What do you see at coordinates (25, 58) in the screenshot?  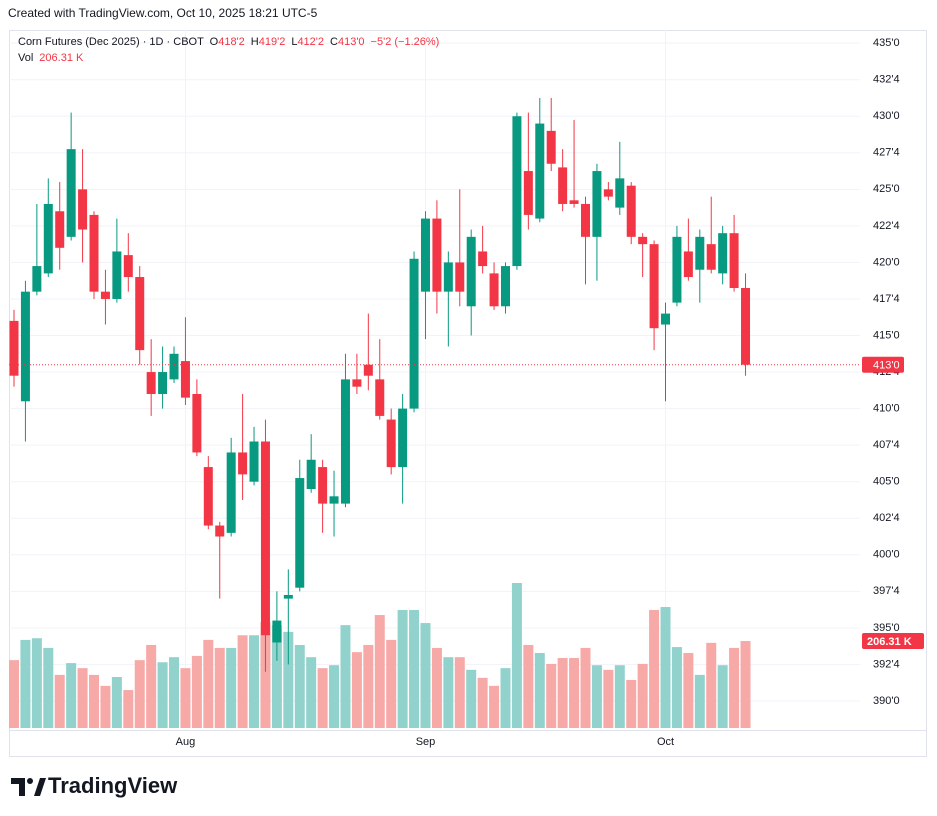 I see `volume-title: Vol` at bounding box center [25, 58].